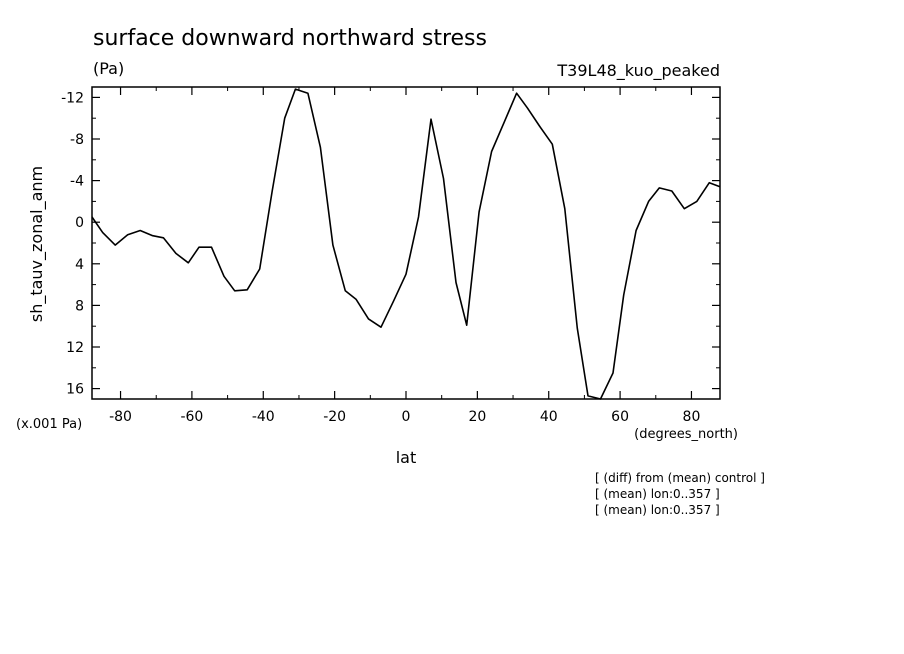 The height and width of the screenshot is (654, 904). I want to click on y-tick-label: -8, so click(77, 140).